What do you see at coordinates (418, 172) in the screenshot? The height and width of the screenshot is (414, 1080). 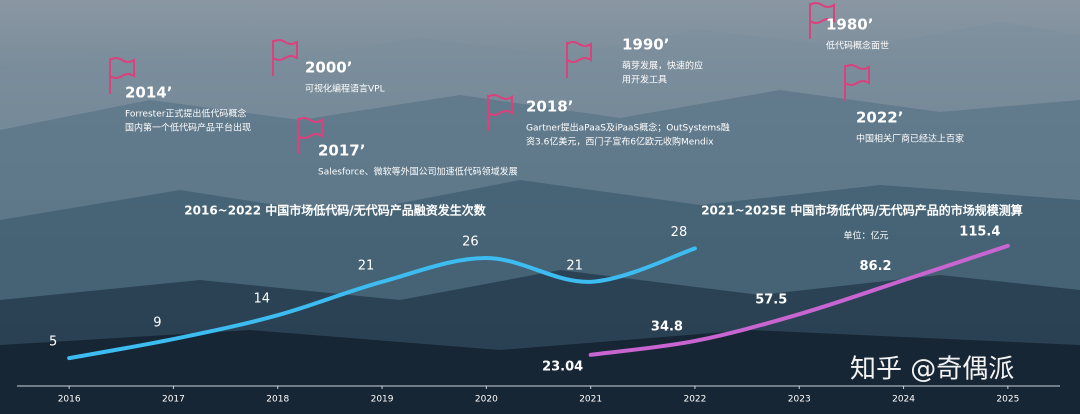 I see `event-text: Salesforce、微软等外国公司加速低代码领域发展` at bounding box center [418, 172].